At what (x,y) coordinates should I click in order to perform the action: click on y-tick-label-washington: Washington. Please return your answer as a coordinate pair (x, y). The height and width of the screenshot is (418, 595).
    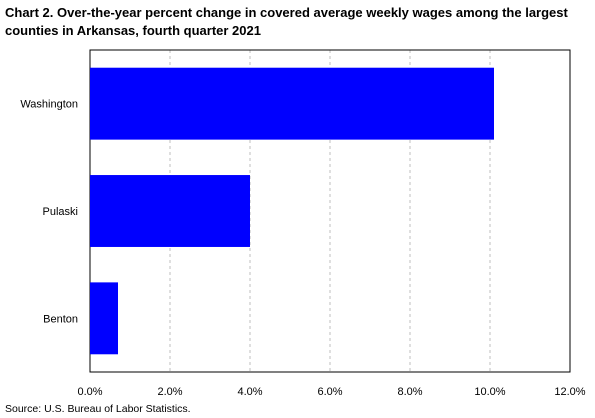
    Looking at the image, I should click on (49, 105).